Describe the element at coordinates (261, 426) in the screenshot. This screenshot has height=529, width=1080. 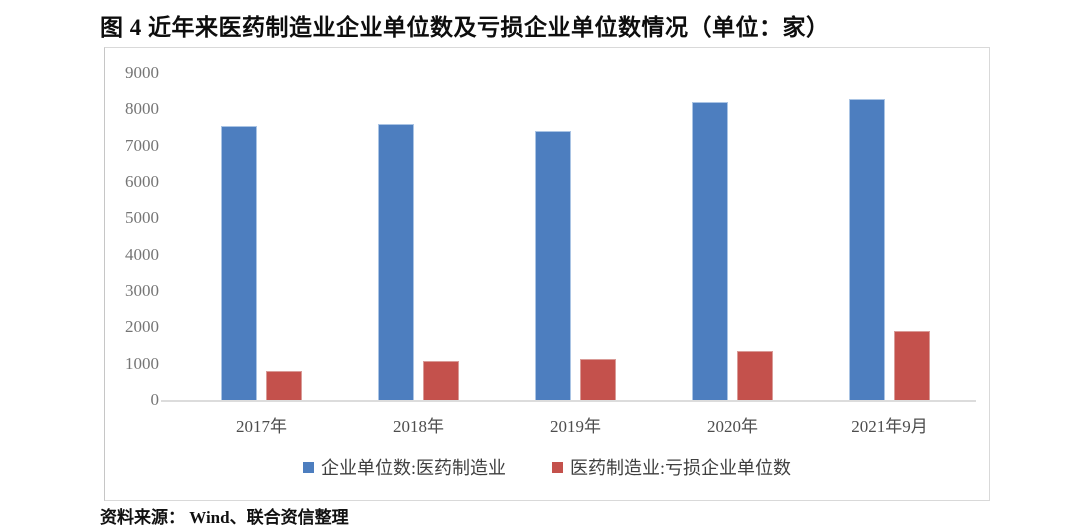
I see `x-axis-label: 2017年` at that location.